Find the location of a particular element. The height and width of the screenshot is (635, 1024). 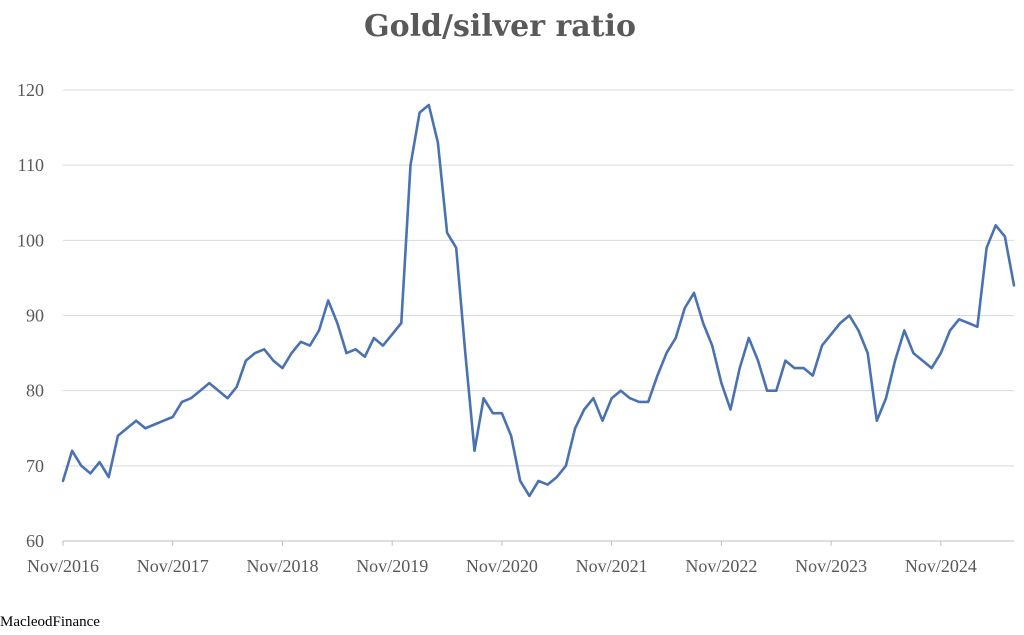

x-tick-label: Nov/2023 is located at coordinates (831, 566).